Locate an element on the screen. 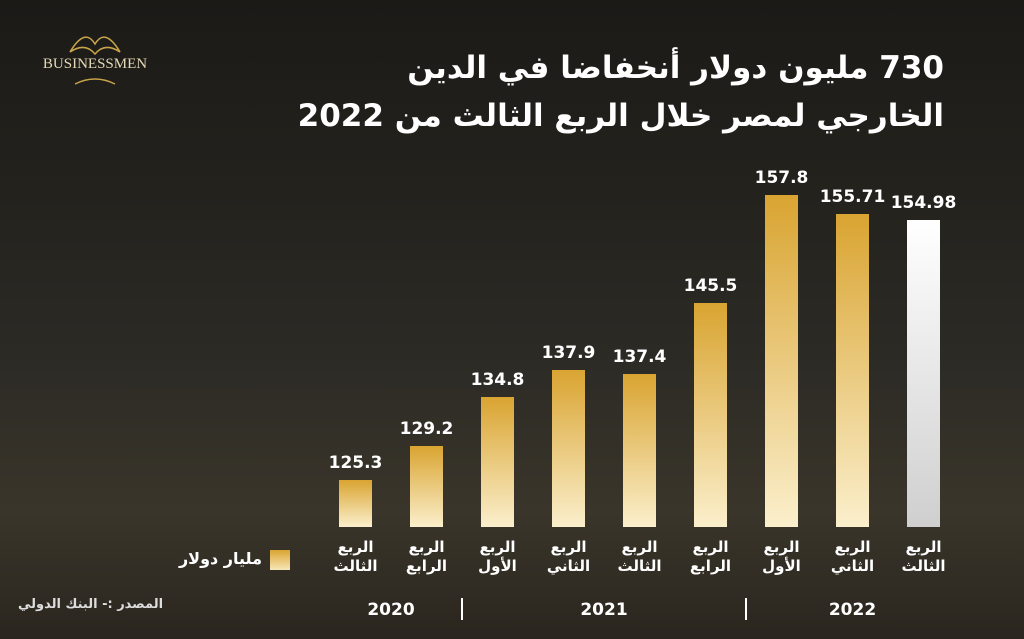 The width and height of the screenshot is (1024, 639). legend-label: مليار دولار is located at coordinates (220, 558).